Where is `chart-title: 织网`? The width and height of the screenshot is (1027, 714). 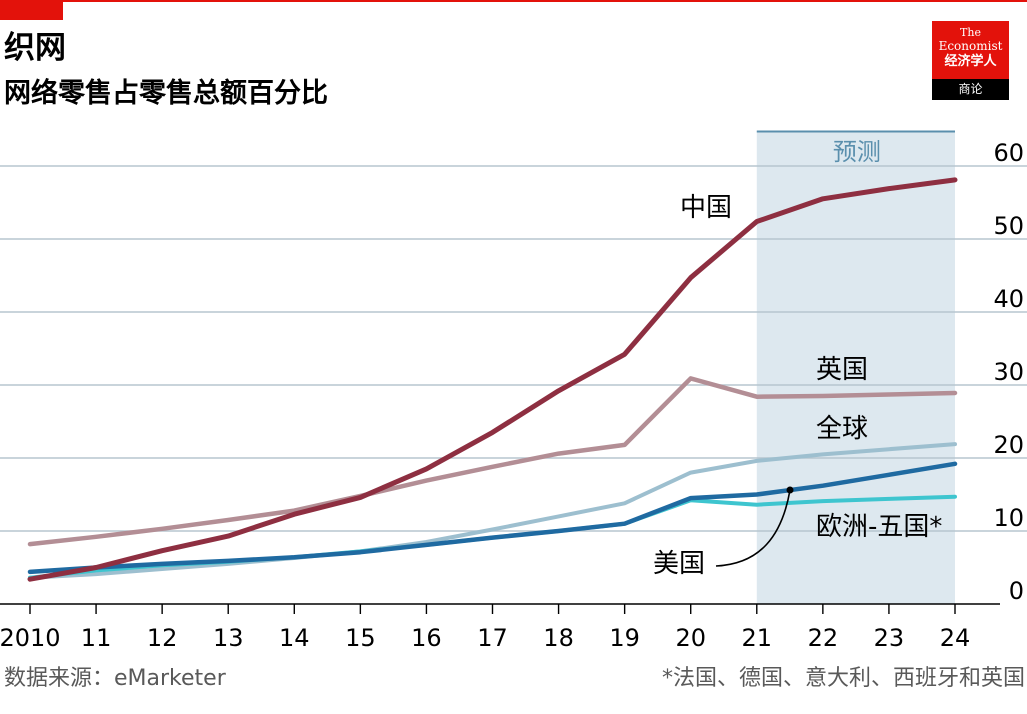
chart-title: 织网 is located at coordinates (35, 48).